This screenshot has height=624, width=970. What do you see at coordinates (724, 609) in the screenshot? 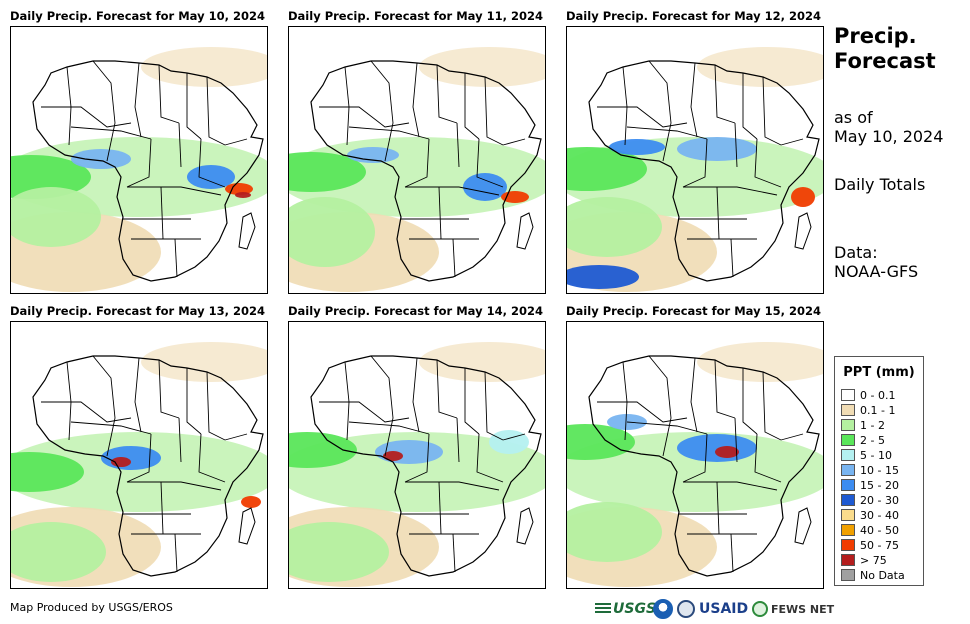
I see `usaid-logo: USAID` at bounding box center [724, 609].